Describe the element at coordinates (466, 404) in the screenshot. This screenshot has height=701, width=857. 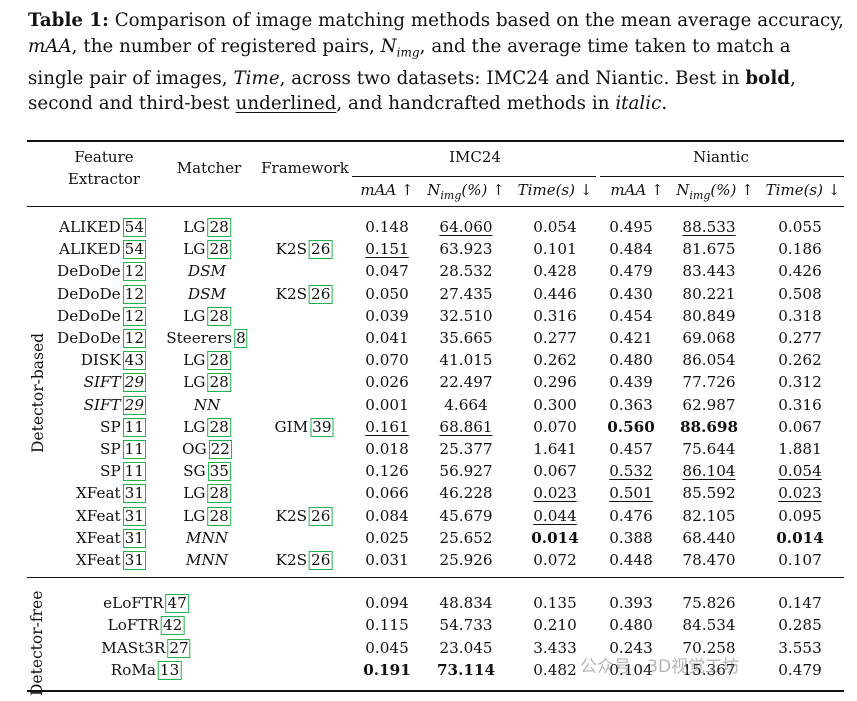
I see `value-cell: 4.664` at that location.